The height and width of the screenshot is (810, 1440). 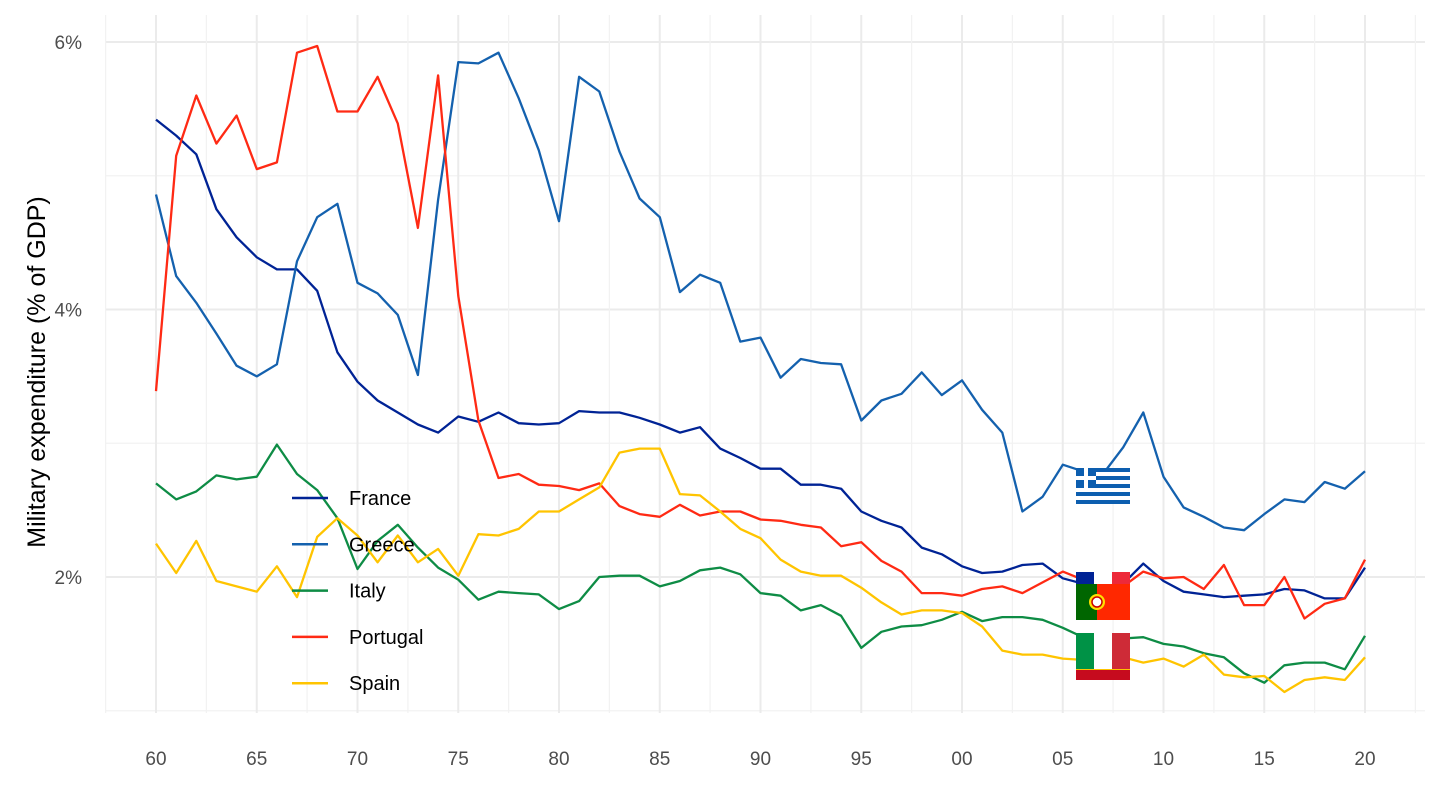 I want to click on portugal-flag-icon, so click(x=1103, y=602).